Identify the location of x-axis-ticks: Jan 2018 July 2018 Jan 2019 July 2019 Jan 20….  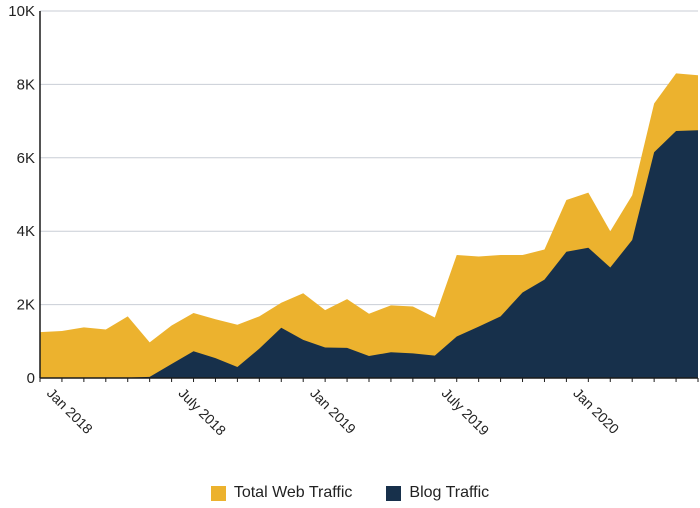
(369, 408).